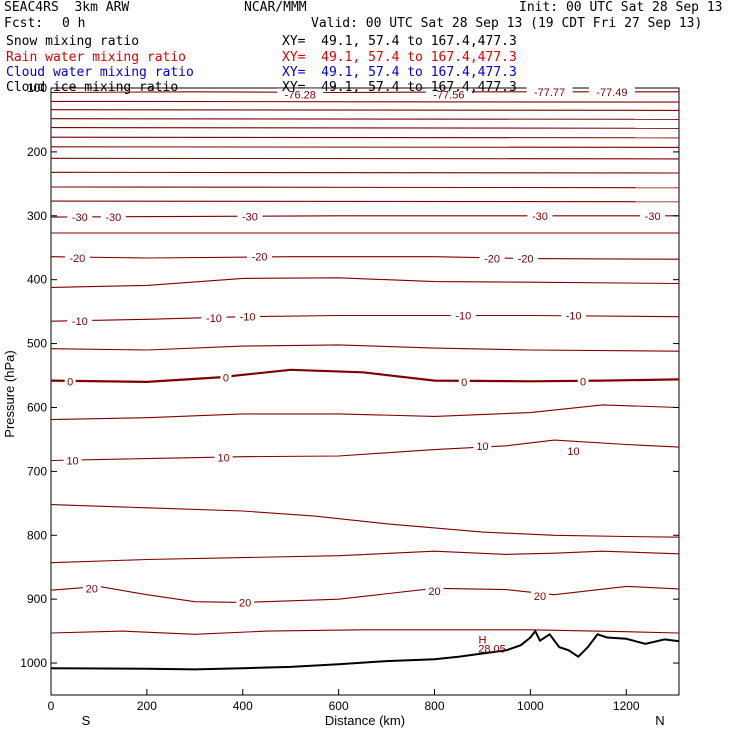 The height and width of the screenshot is (740, 740). Describe the element at coordinates (113, 218) in the screenshot. I see `contour-label-5: -30` at that location.